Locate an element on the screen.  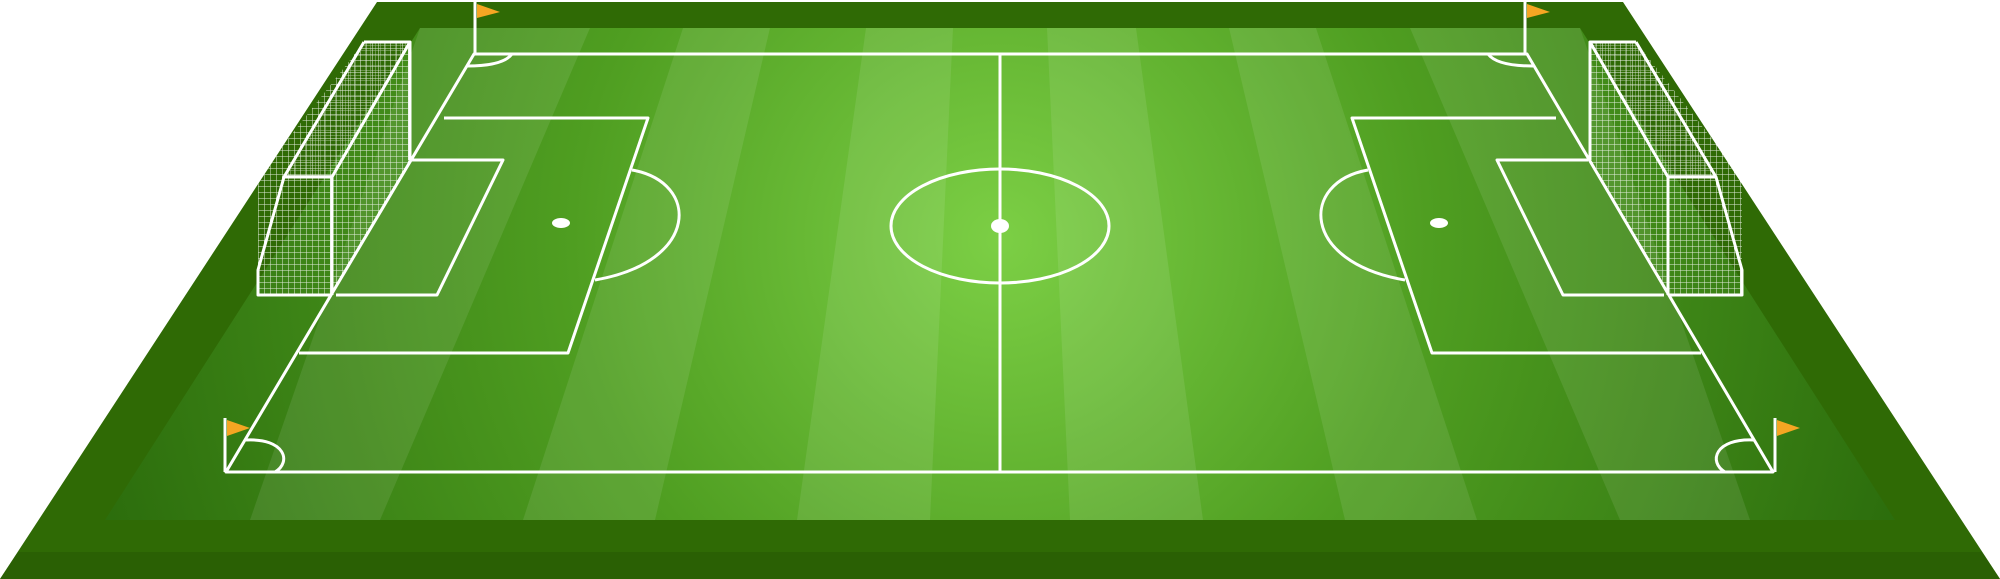
right-goal-frame-top is located at coordinates (1689, 169).